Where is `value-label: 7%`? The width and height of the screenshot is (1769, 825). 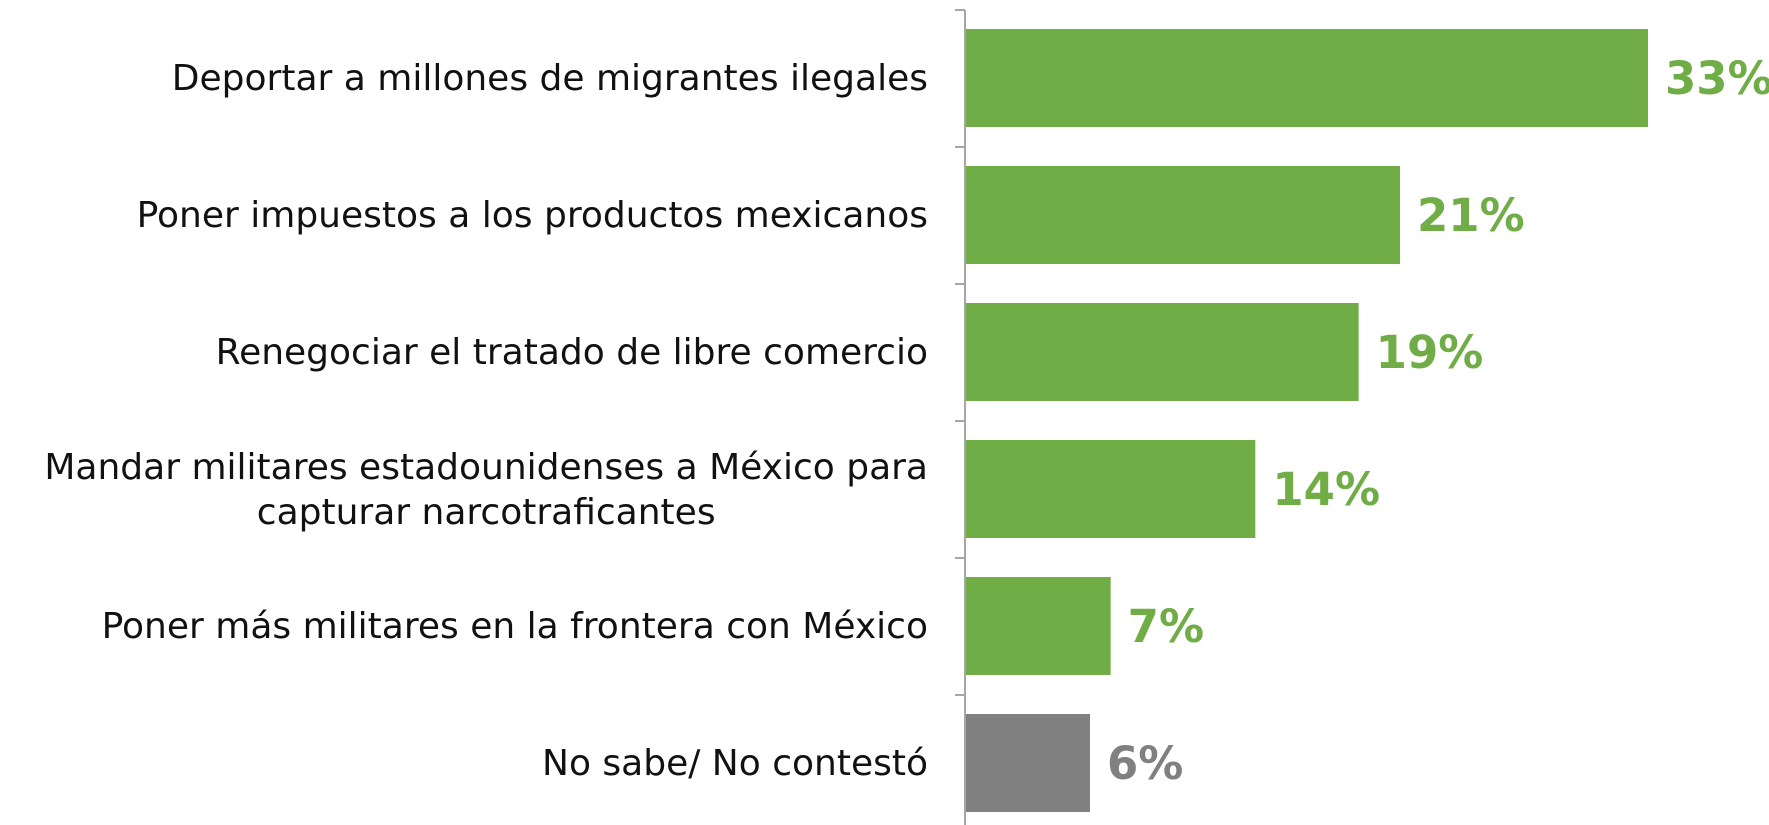 value-label: 7% is located at coordinates (1166, 626).